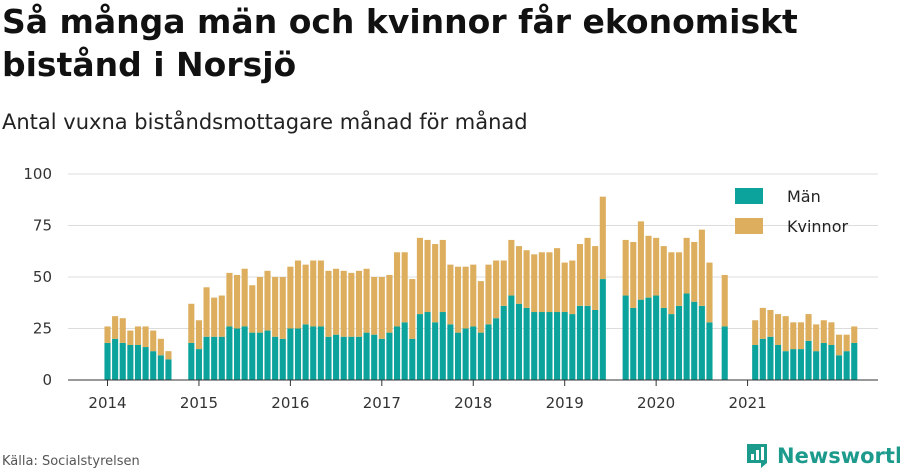 This screenshot has height=474, width=900. I want to click on x-tick-label: 2018, so click(473, 403).